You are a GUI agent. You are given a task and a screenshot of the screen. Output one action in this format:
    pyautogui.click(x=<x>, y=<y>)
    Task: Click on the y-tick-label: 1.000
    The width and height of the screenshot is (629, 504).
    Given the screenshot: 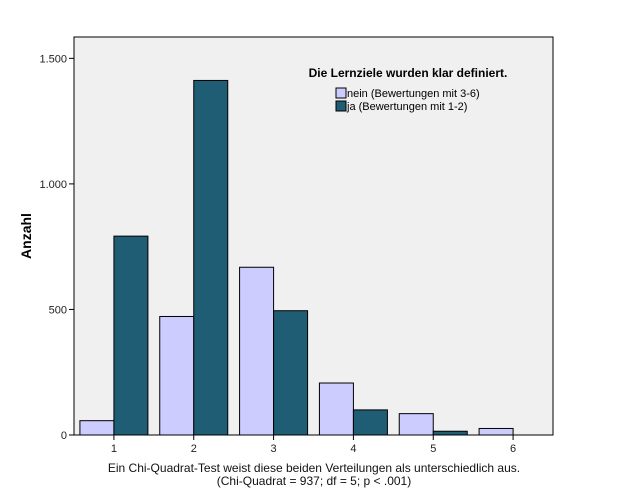 What is the action you would take?
    pyautogui.click(x=53, y=185)
    